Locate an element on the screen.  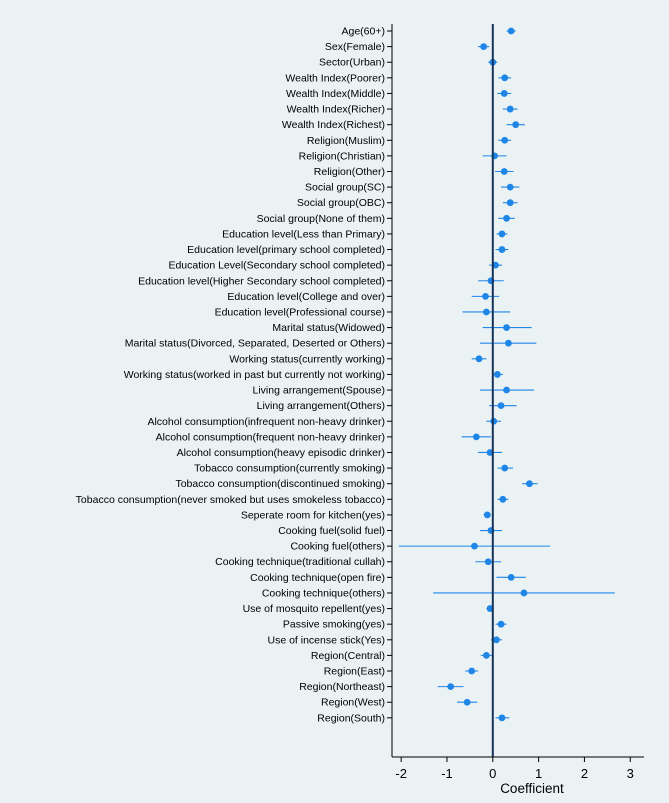
row-label: Region(West) is located at coordinates (353, 703).